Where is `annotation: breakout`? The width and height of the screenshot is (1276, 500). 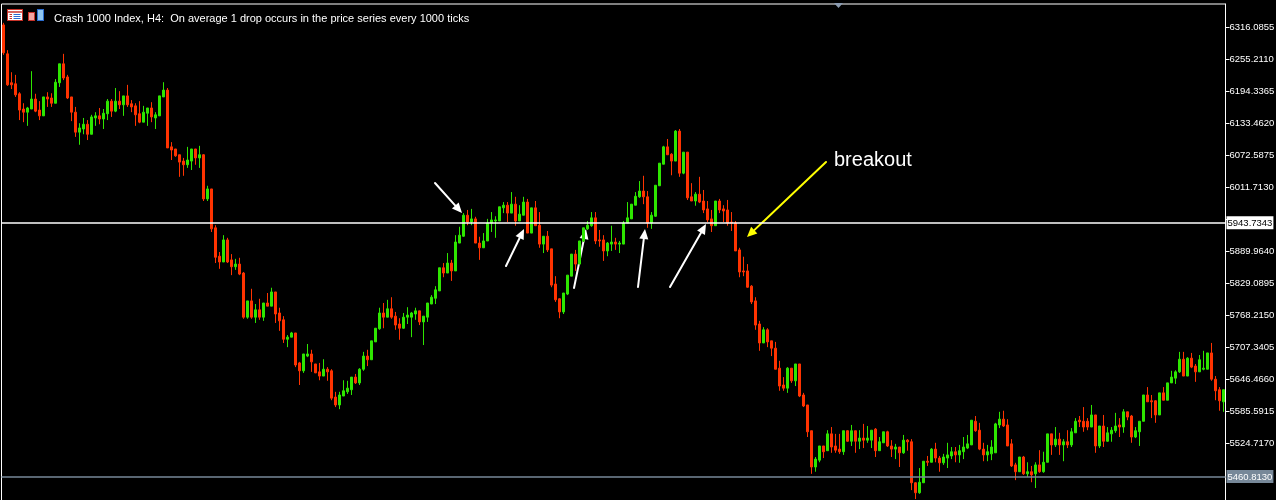 annotation: breakout is located at coordinates (873, 159).